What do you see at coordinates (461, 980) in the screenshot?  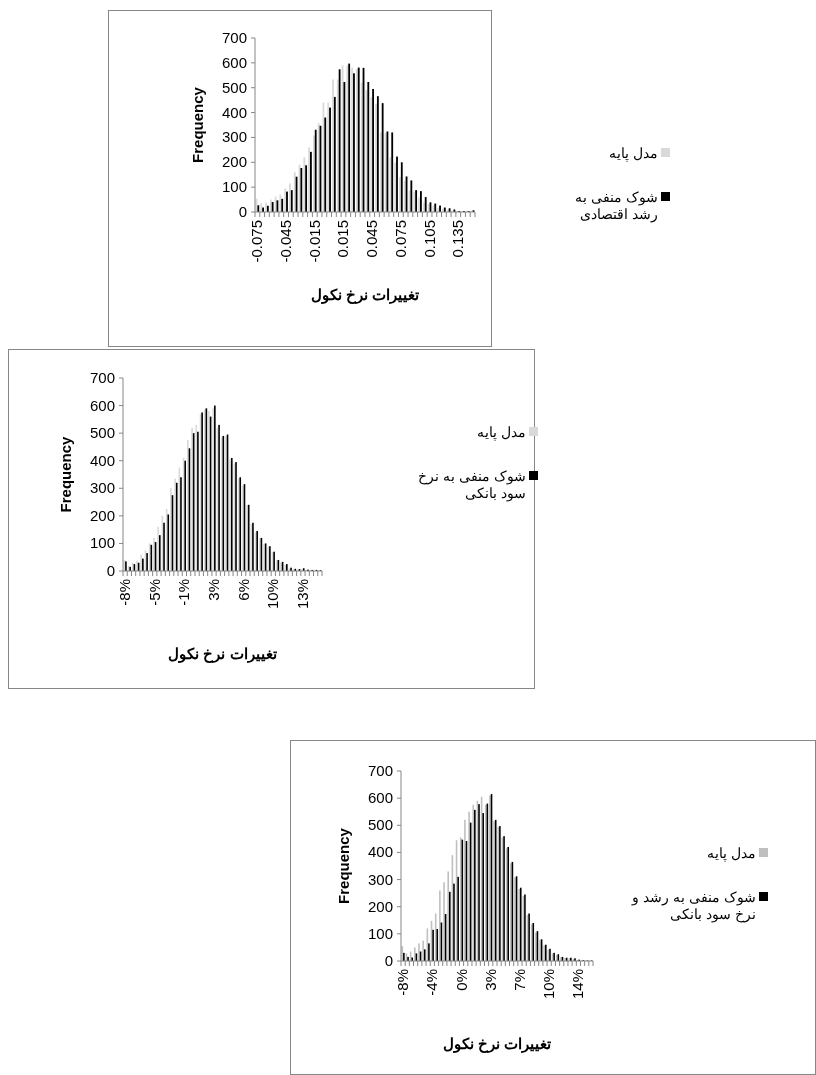 I see `x-tick-label: 0%` at bounding box center [461, 980].